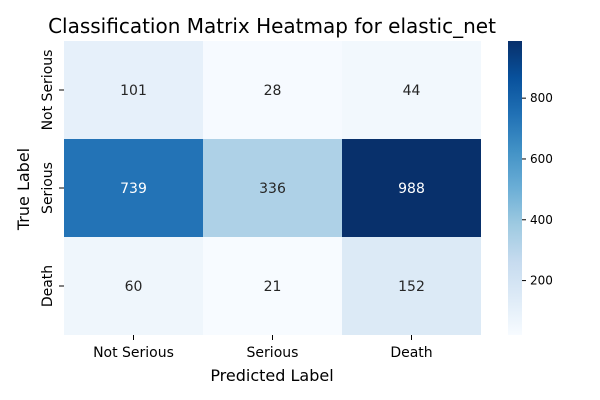 The height and width of the screenshot is (400, 600). I want to click on colorbar-tick-label: 600, so click(541, 159).